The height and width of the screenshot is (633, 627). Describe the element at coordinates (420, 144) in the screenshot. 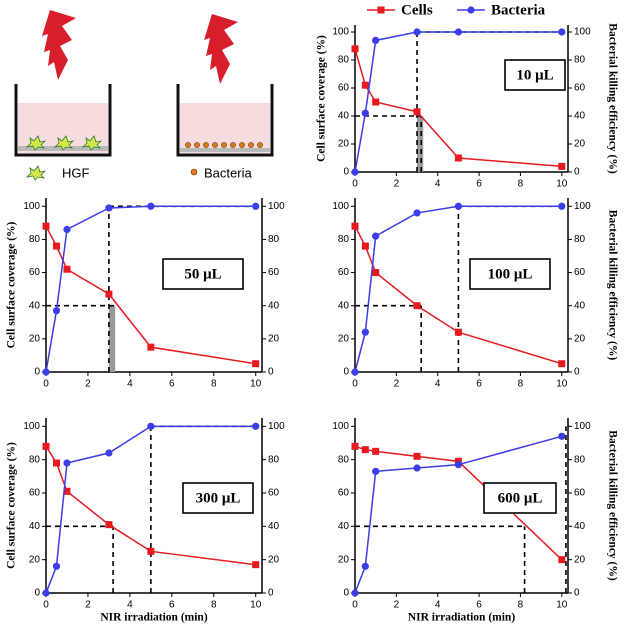

I see `shaded-band` at that location.